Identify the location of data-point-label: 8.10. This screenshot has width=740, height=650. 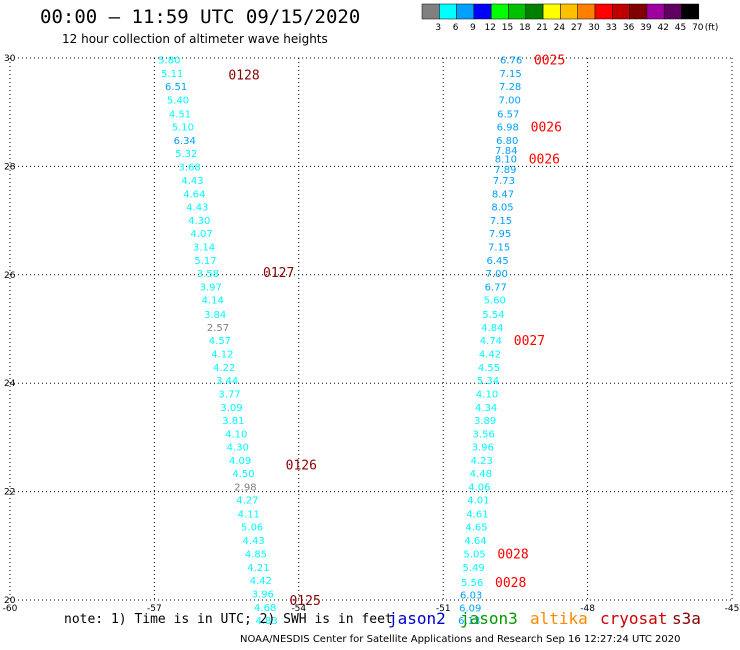
(506, 159).